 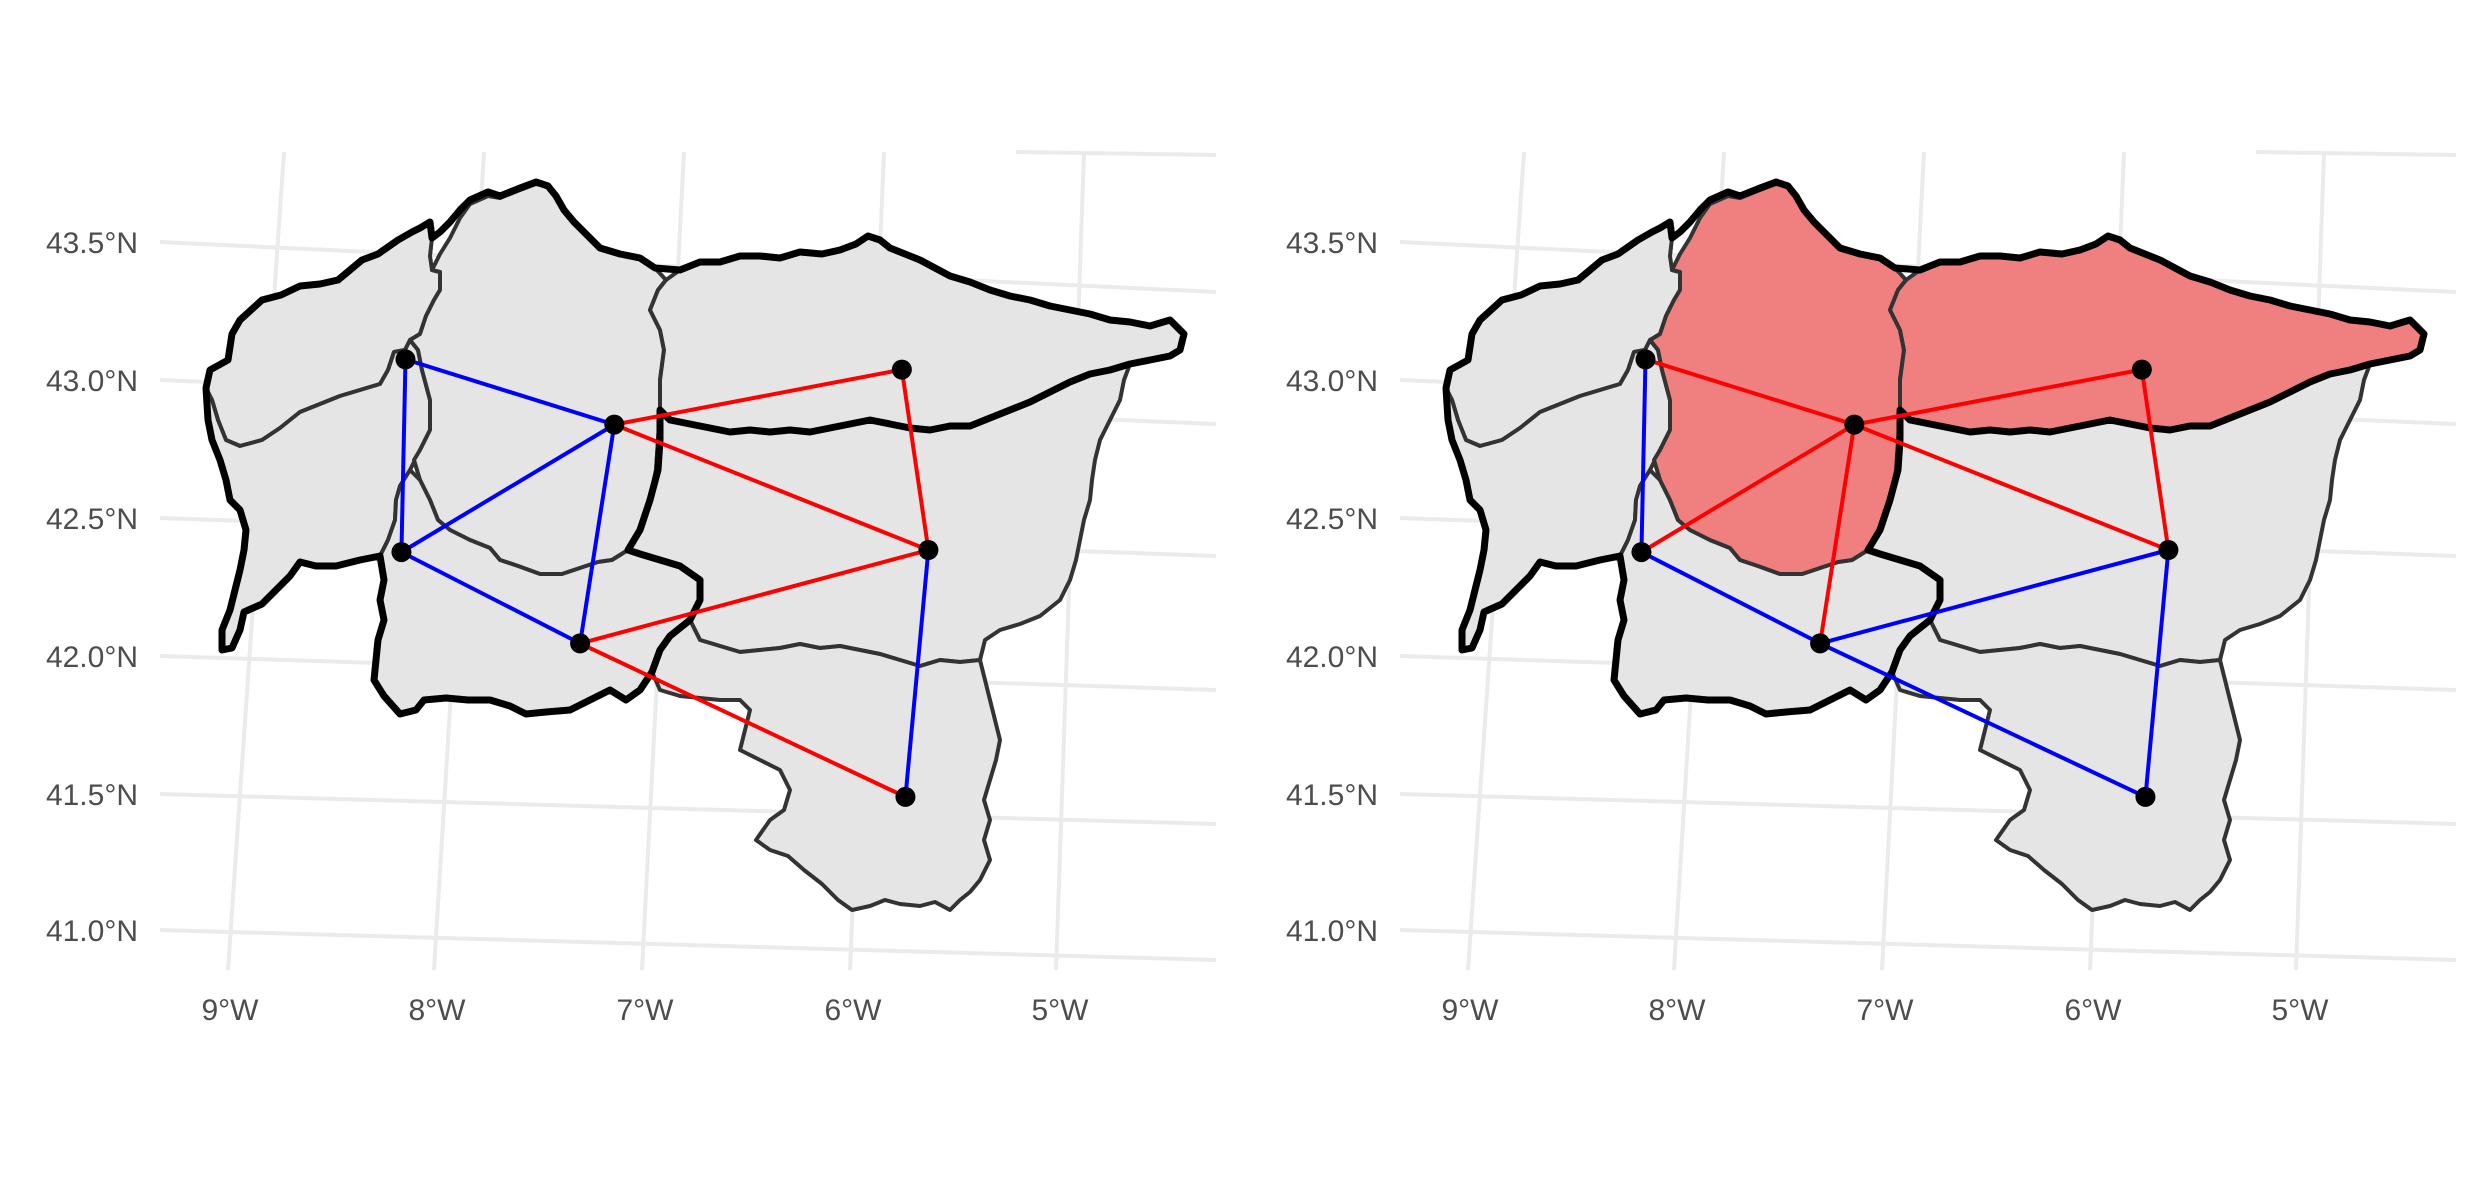 I want to click on region-lugo-highlighted, so click(x=1778, y=379).